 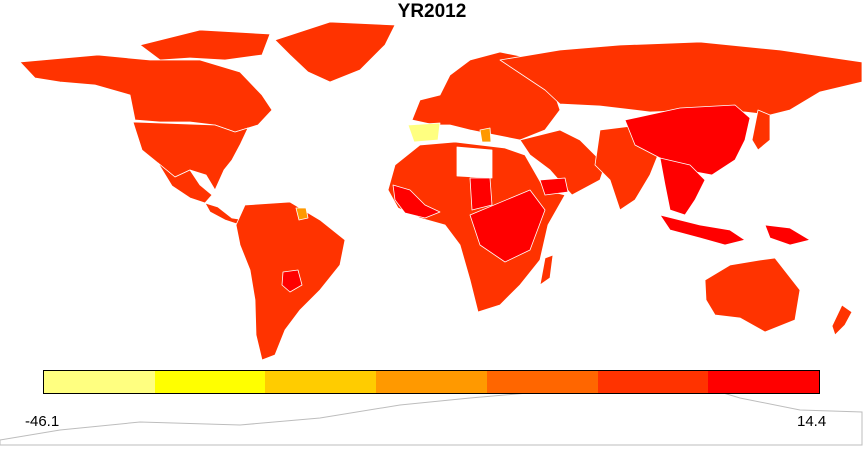 I want to click on region-chad, so click(x=481, y=194).